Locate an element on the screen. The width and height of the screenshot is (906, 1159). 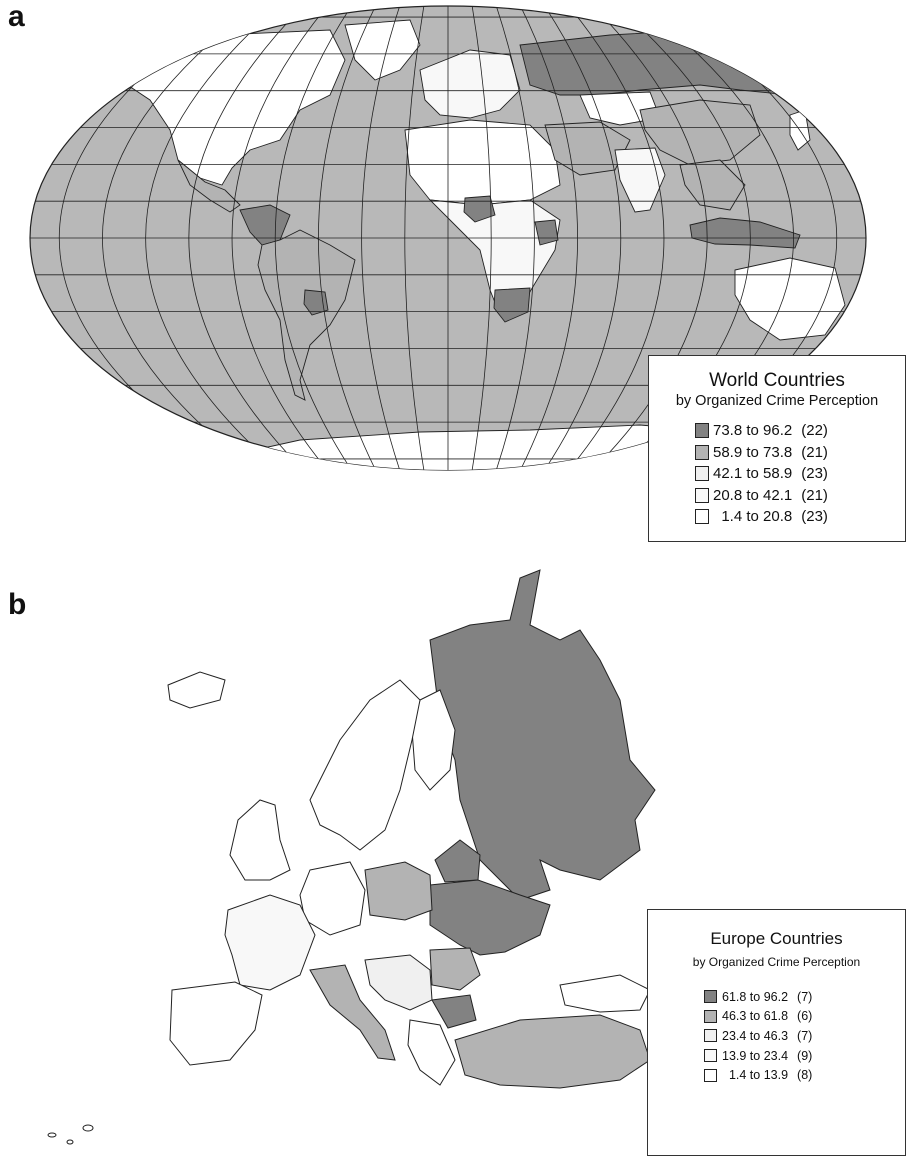
world-region-africa-north is located at coordinates (482, 162).